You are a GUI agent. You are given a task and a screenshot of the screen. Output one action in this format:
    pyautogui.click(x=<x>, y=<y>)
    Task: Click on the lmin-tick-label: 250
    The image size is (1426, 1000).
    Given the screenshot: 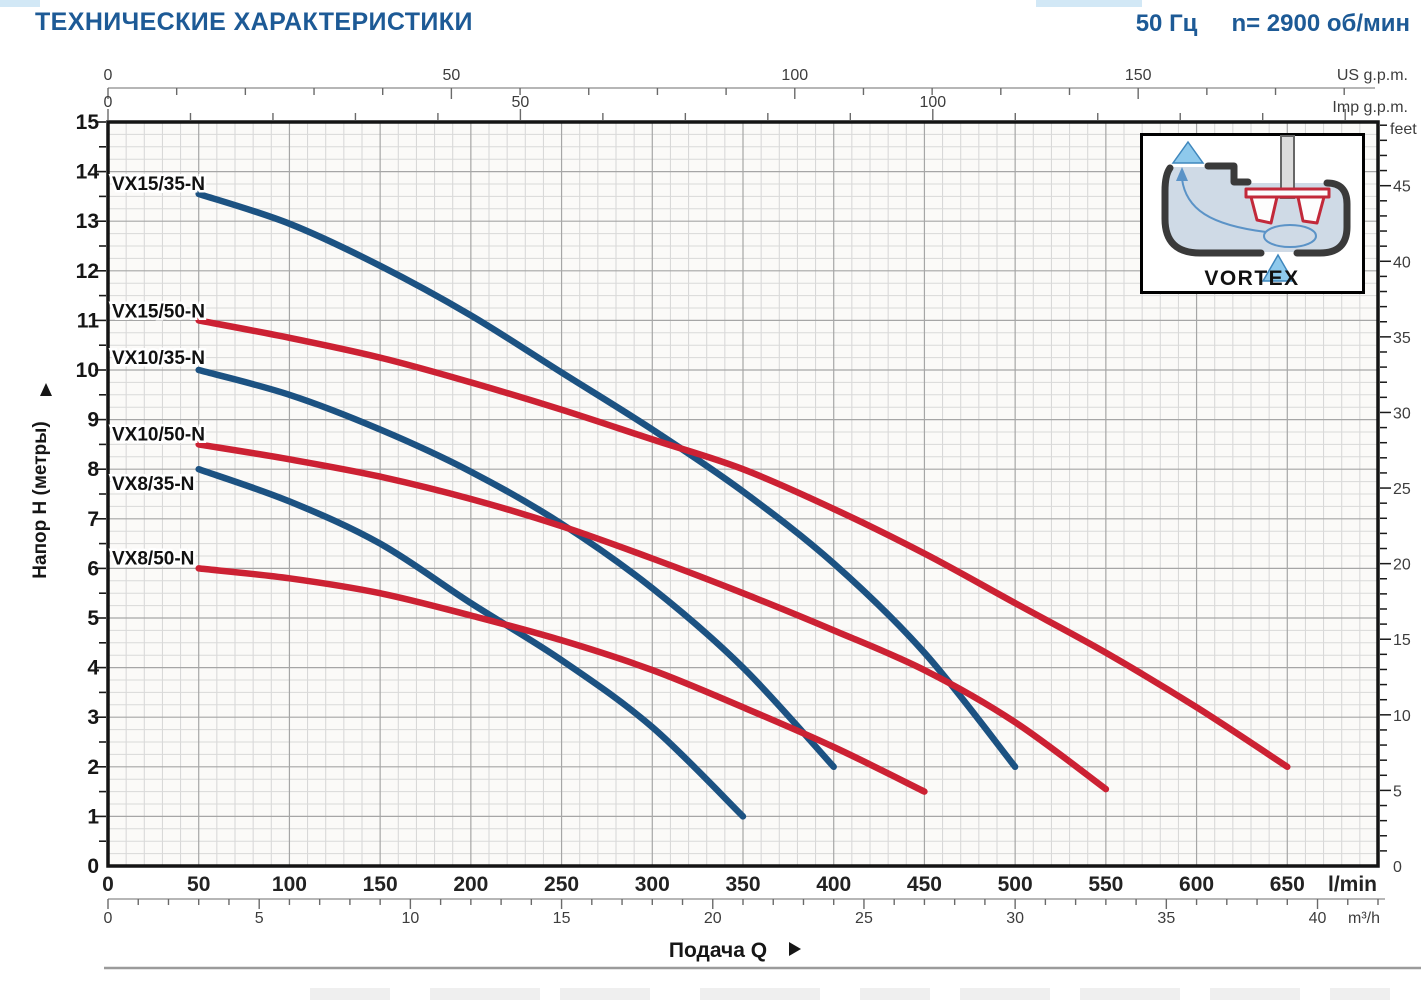 What is the action you would take?
    pyautogui.click(x=561, y=884)
    